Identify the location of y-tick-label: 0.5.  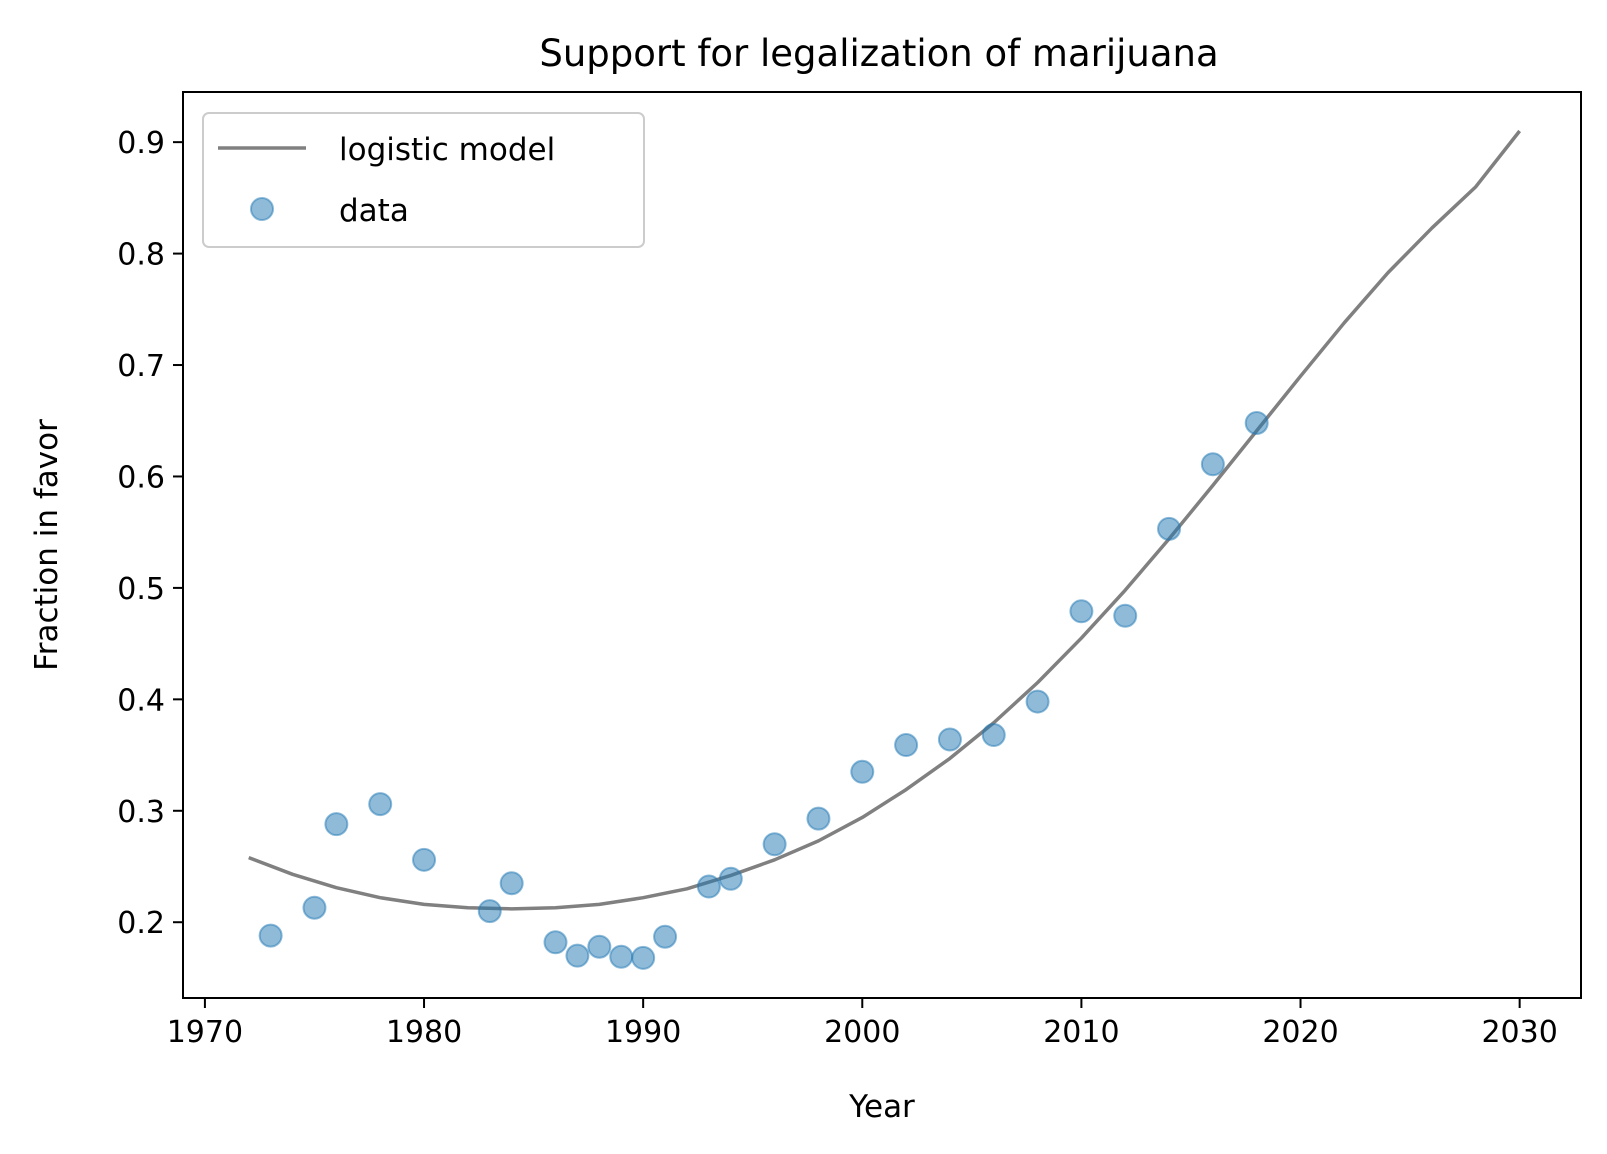
(141, 589).